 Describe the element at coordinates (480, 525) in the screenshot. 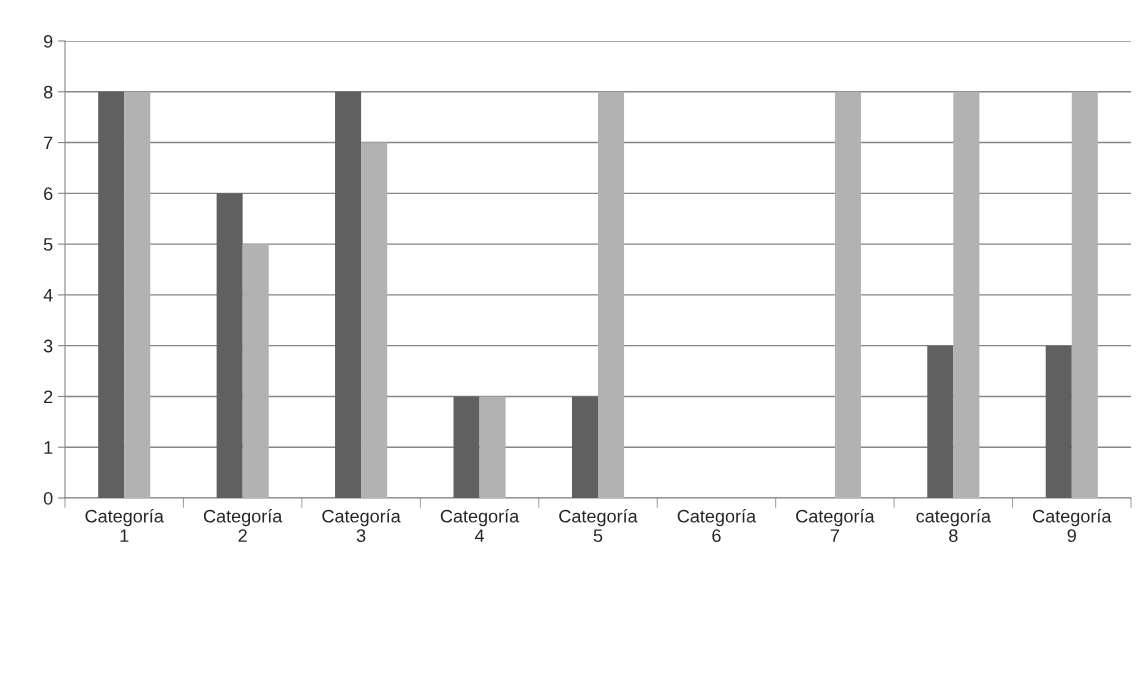

I see `x-tick-label: Categoría 4` at that location.